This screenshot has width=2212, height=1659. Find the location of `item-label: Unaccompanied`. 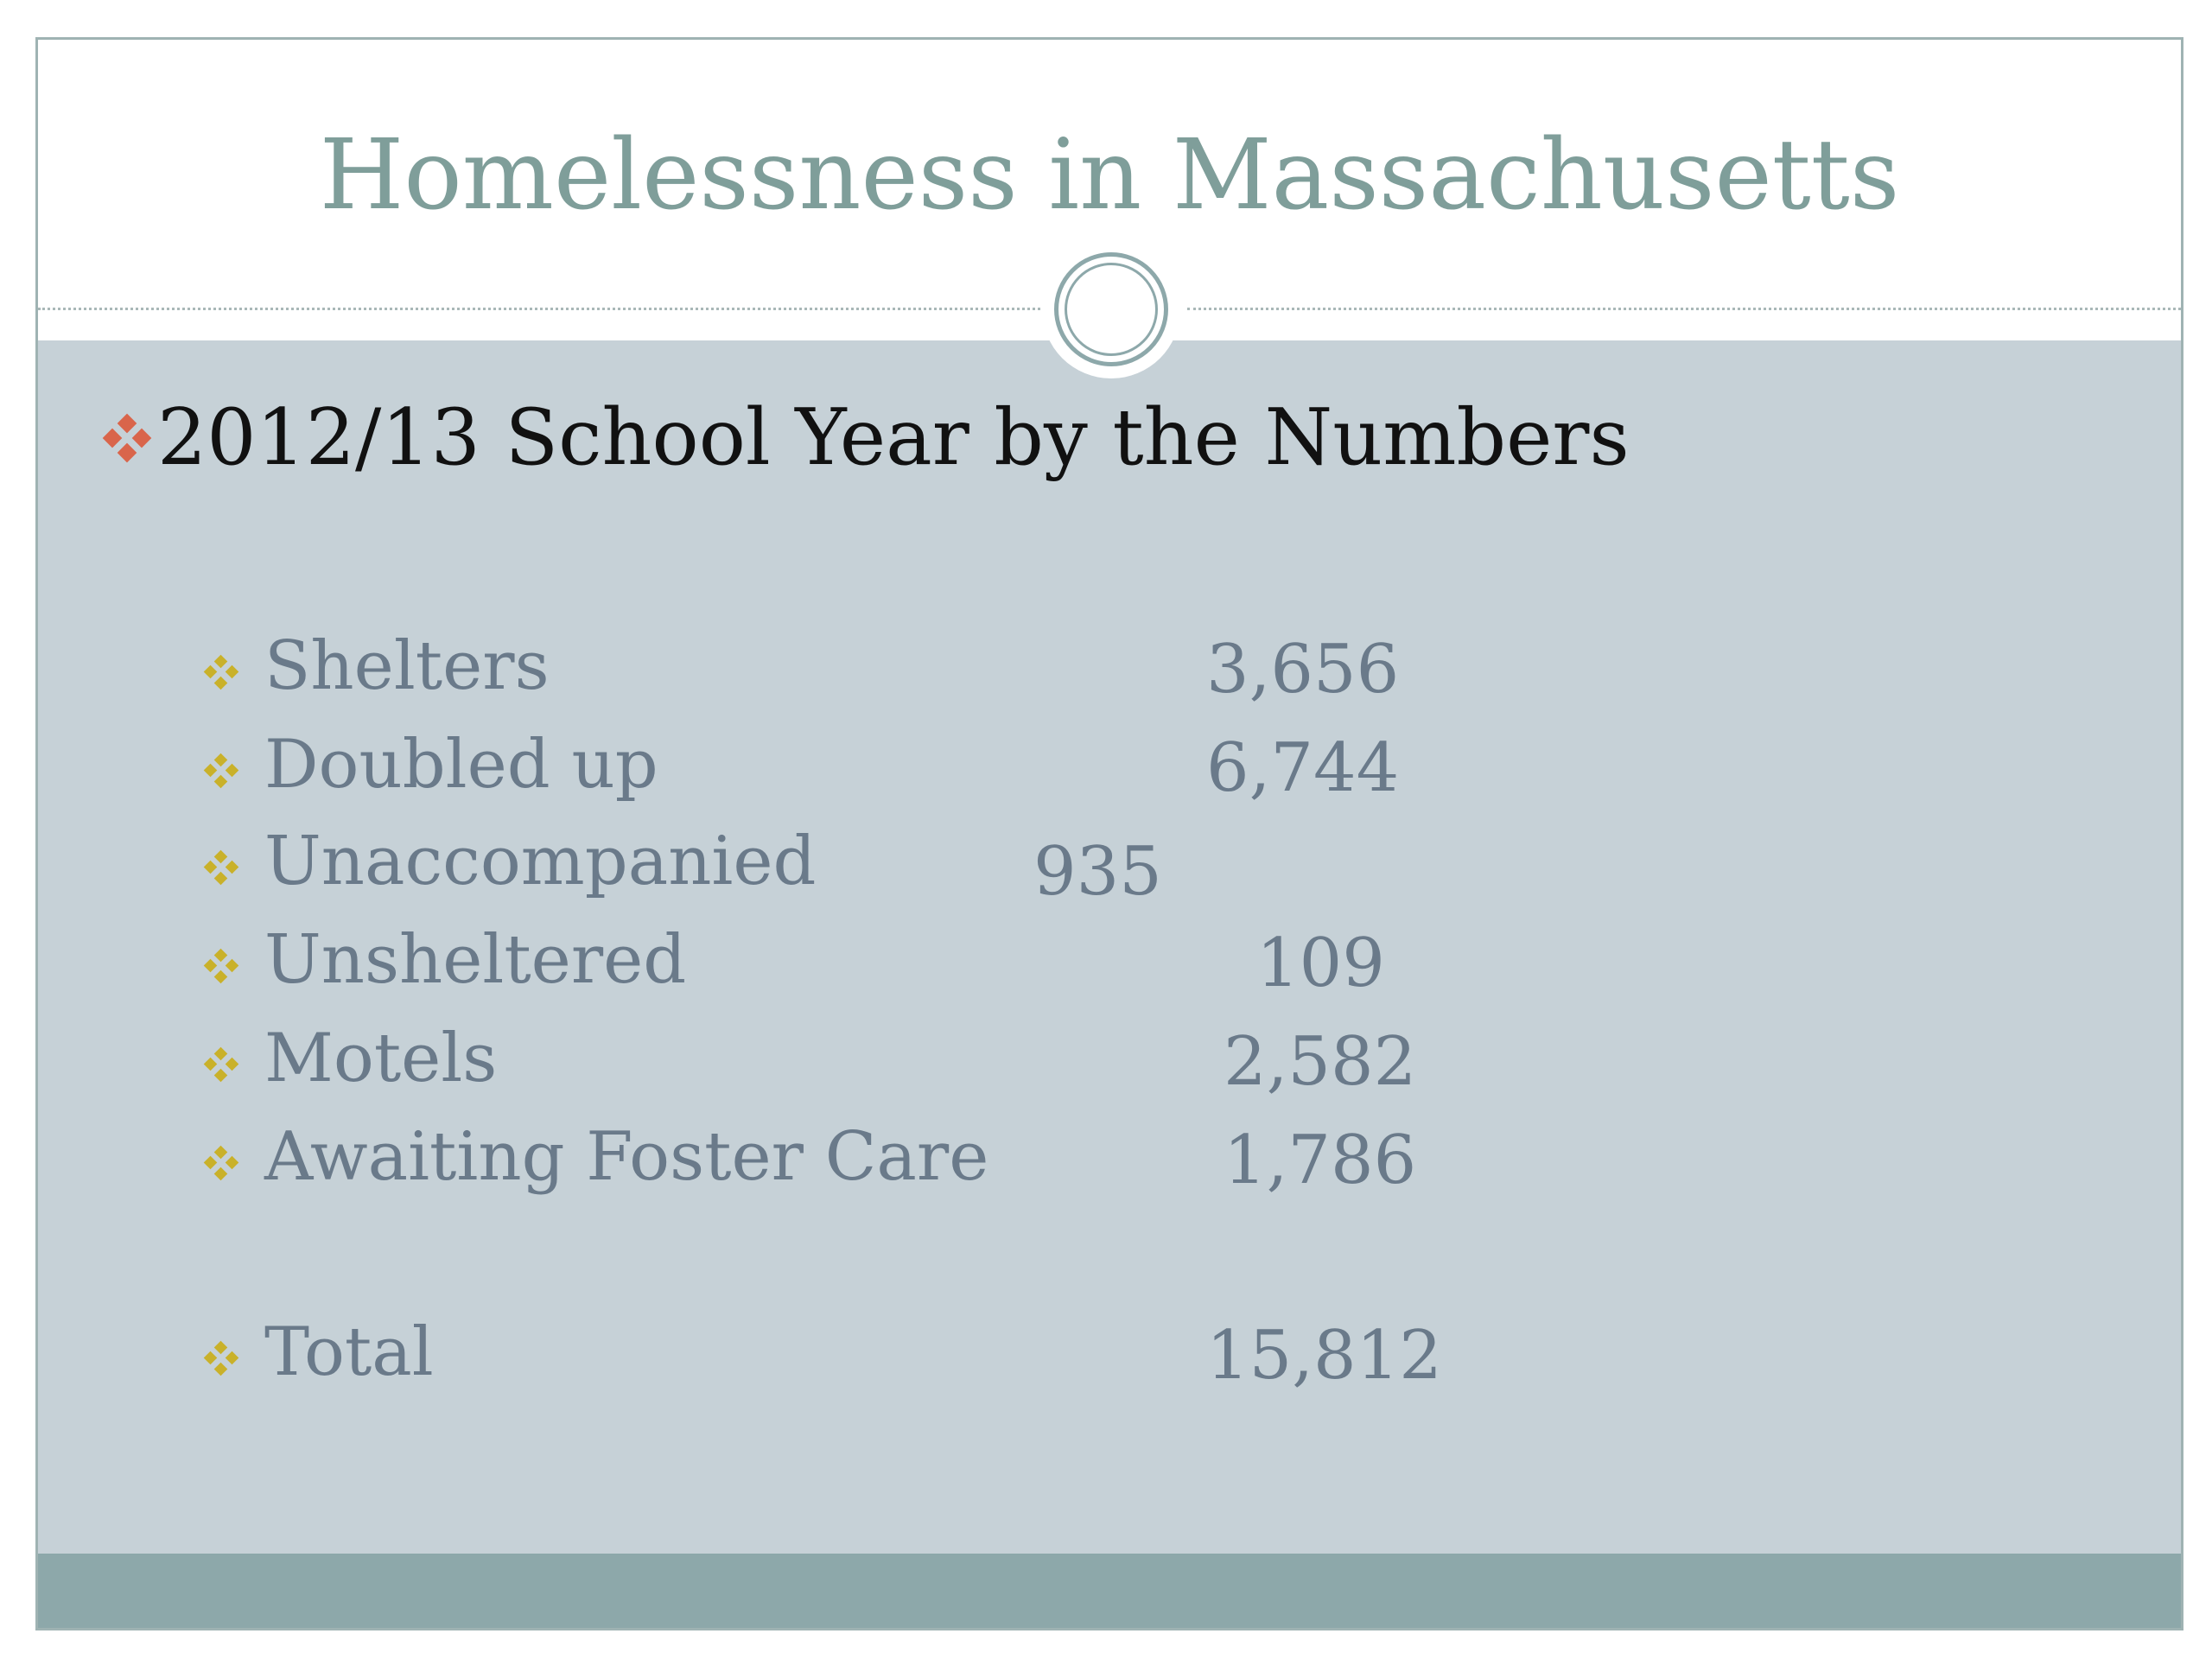

item-label: Unaccompanied is located at coordinates (540, 861).